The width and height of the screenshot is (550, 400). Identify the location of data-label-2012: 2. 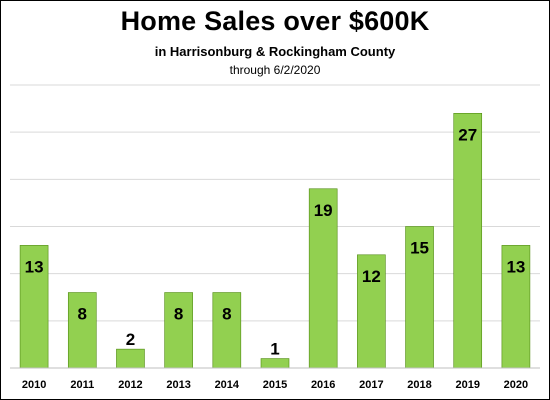
(130, 339).